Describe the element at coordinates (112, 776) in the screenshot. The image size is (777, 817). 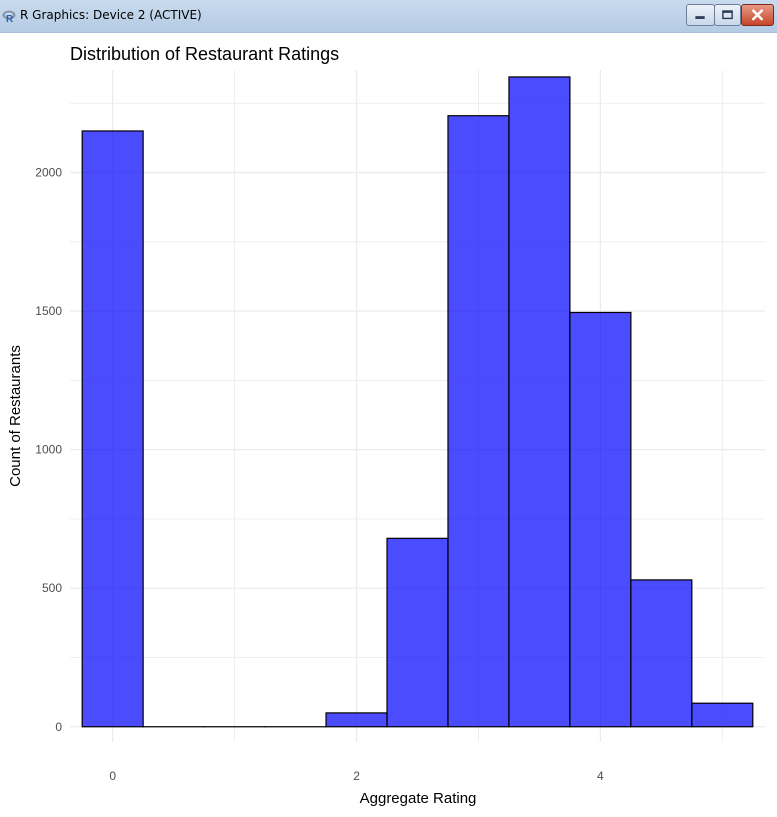
I see `x-tick-label: 0` at that location.